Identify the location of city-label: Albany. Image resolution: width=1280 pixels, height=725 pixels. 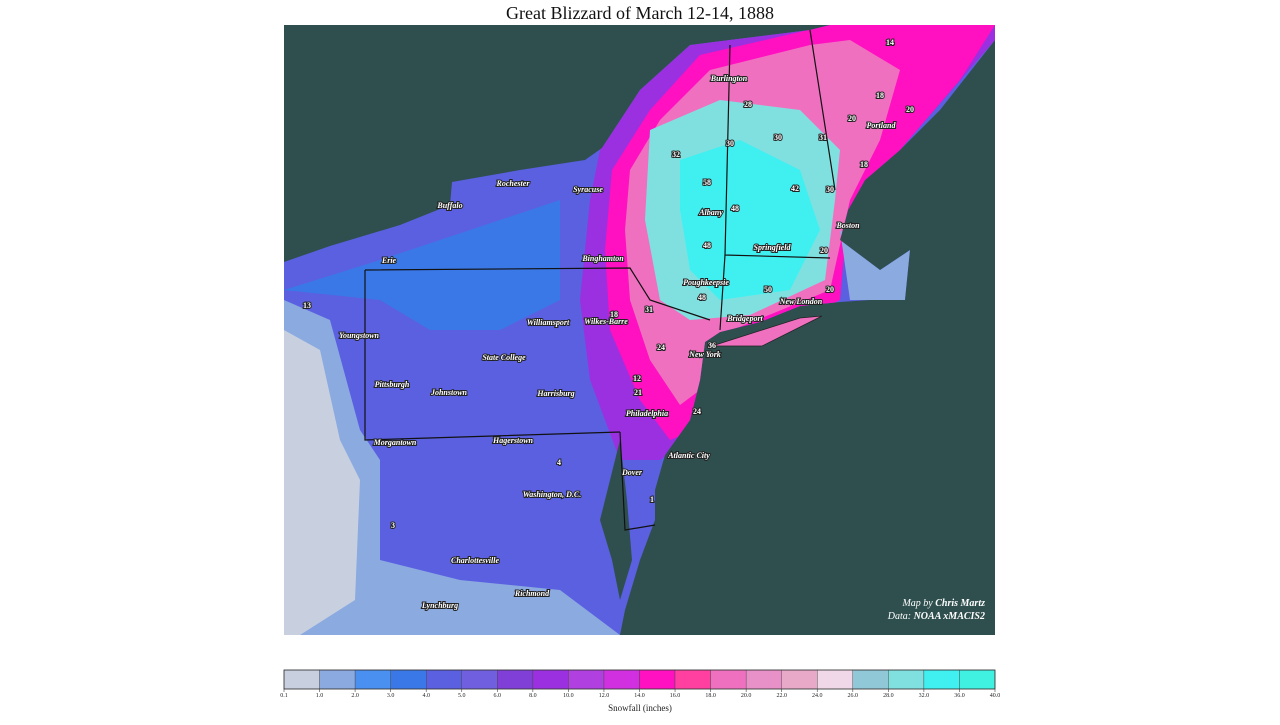
(710, 212).